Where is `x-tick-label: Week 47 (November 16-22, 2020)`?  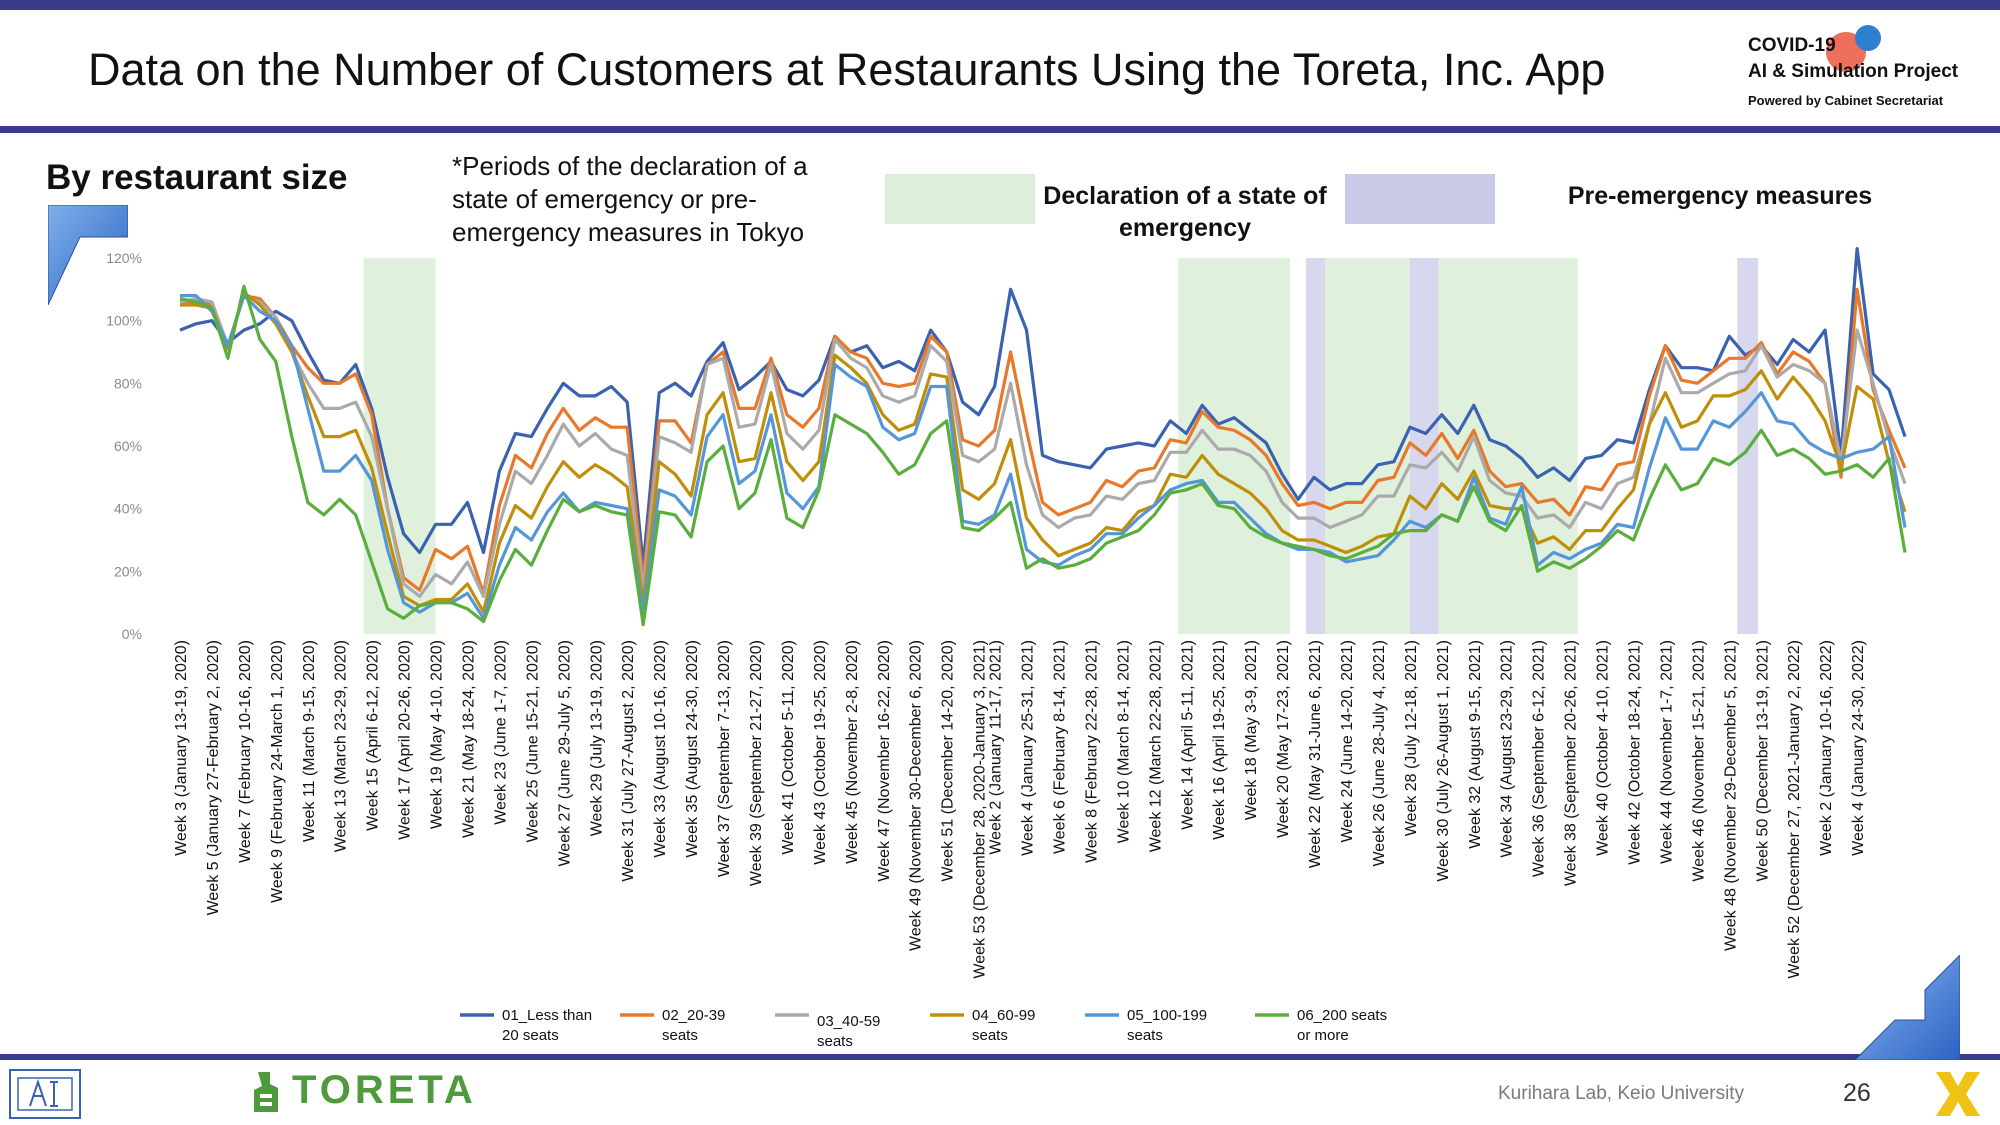
x-tick-label: Week 47 (November 16-22, 2020) is located at coordinates (884, 761).